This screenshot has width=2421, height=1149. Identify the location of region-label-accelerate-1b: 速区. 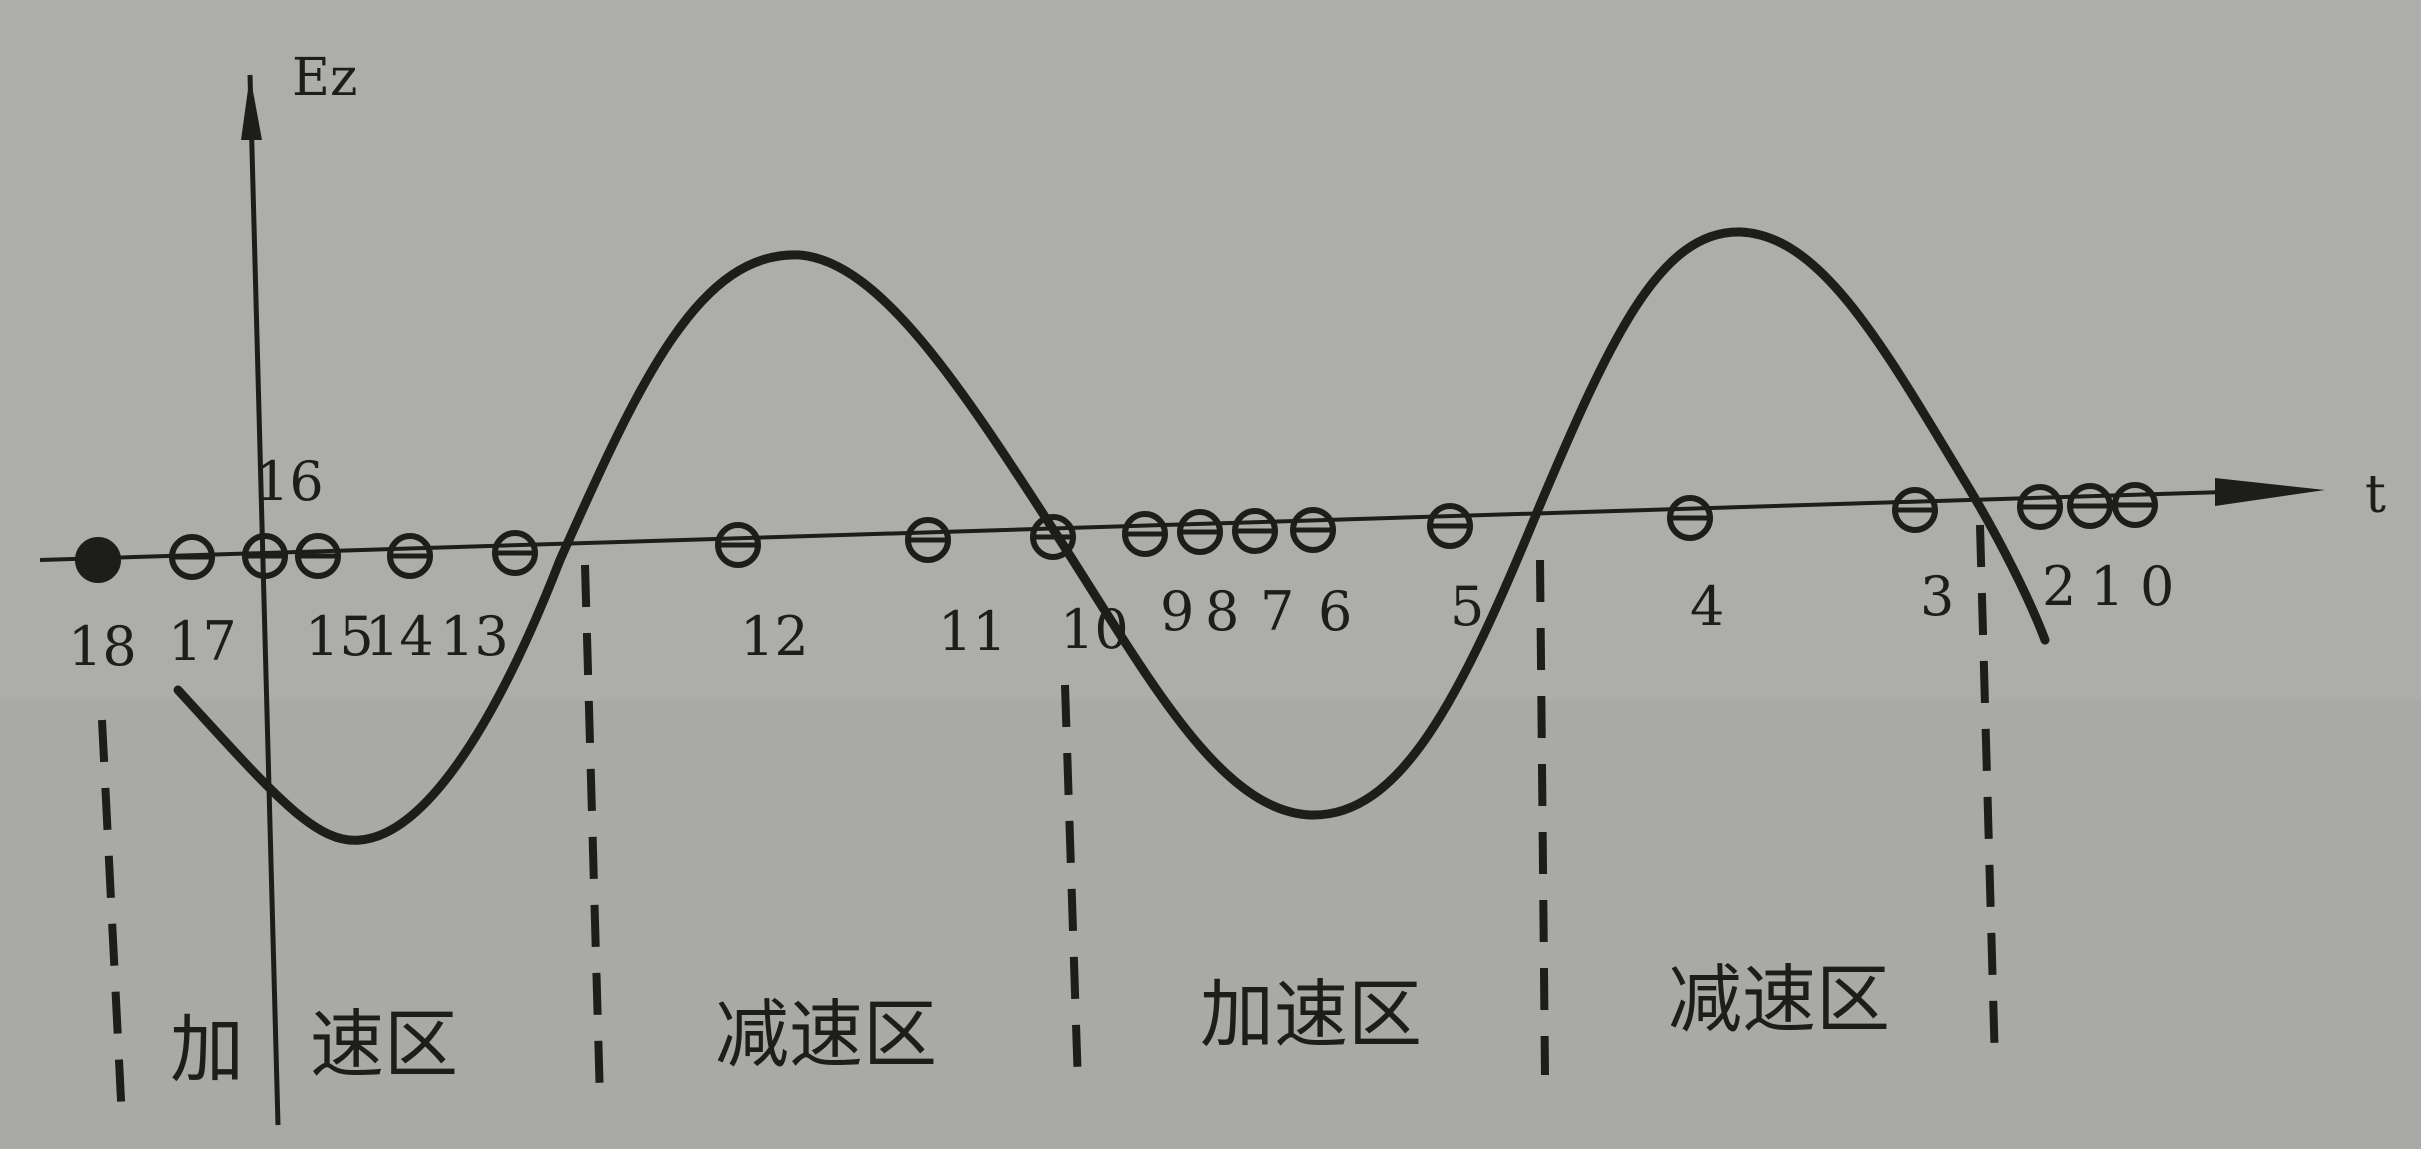
(384, 1045).